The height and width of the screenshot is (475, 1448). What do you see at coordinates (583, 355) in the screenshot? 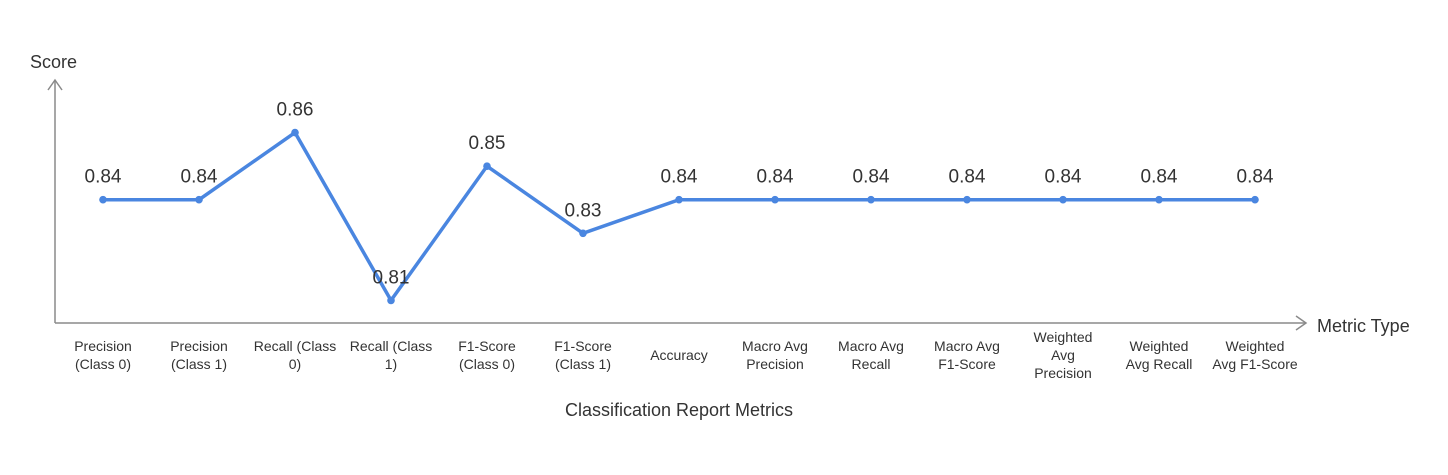
I see `x-tick-label: F1-Score (Class 1)` at bounding box center [583, 355].